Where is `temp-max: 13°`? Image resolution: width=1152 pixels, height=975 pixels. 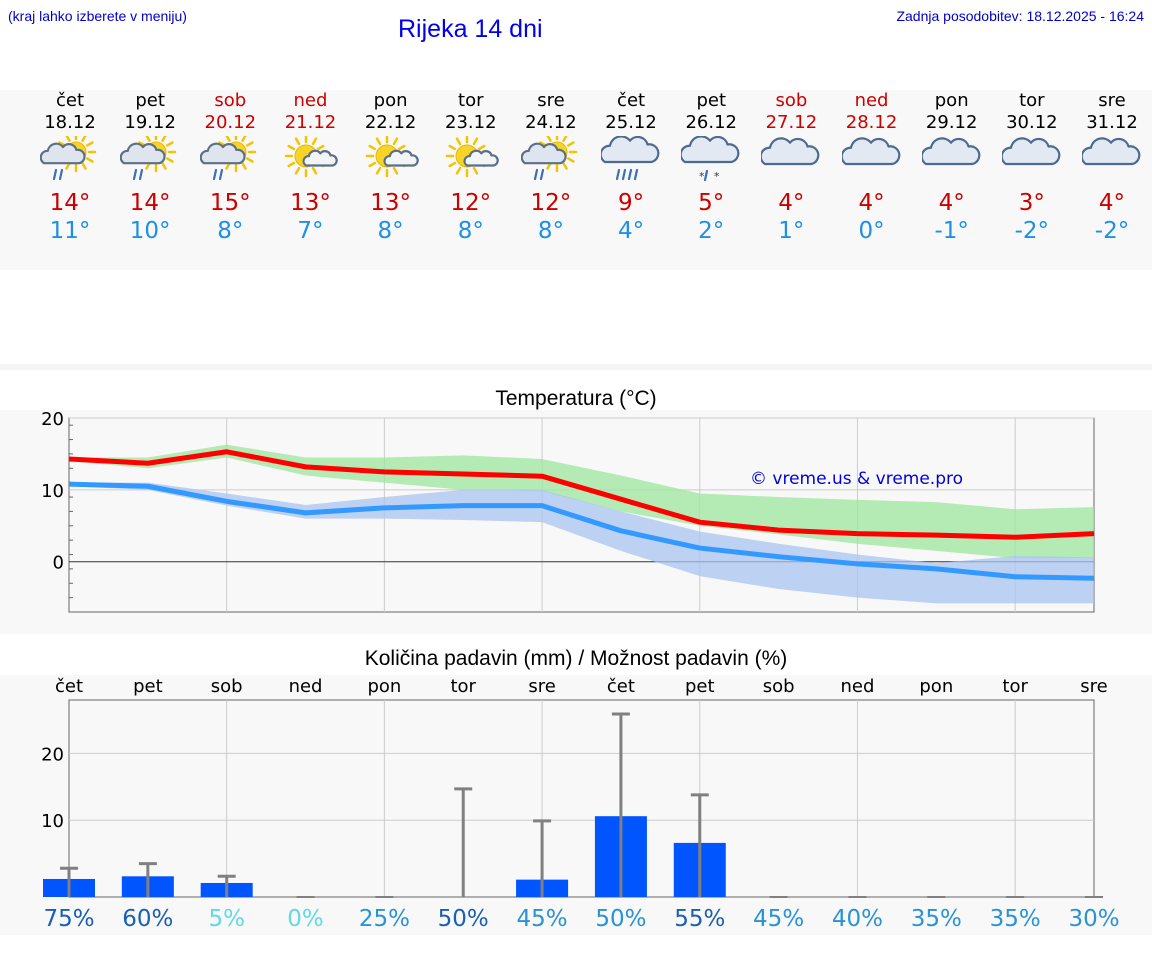
temp-max: 13° is located at coordinates (390, 203).